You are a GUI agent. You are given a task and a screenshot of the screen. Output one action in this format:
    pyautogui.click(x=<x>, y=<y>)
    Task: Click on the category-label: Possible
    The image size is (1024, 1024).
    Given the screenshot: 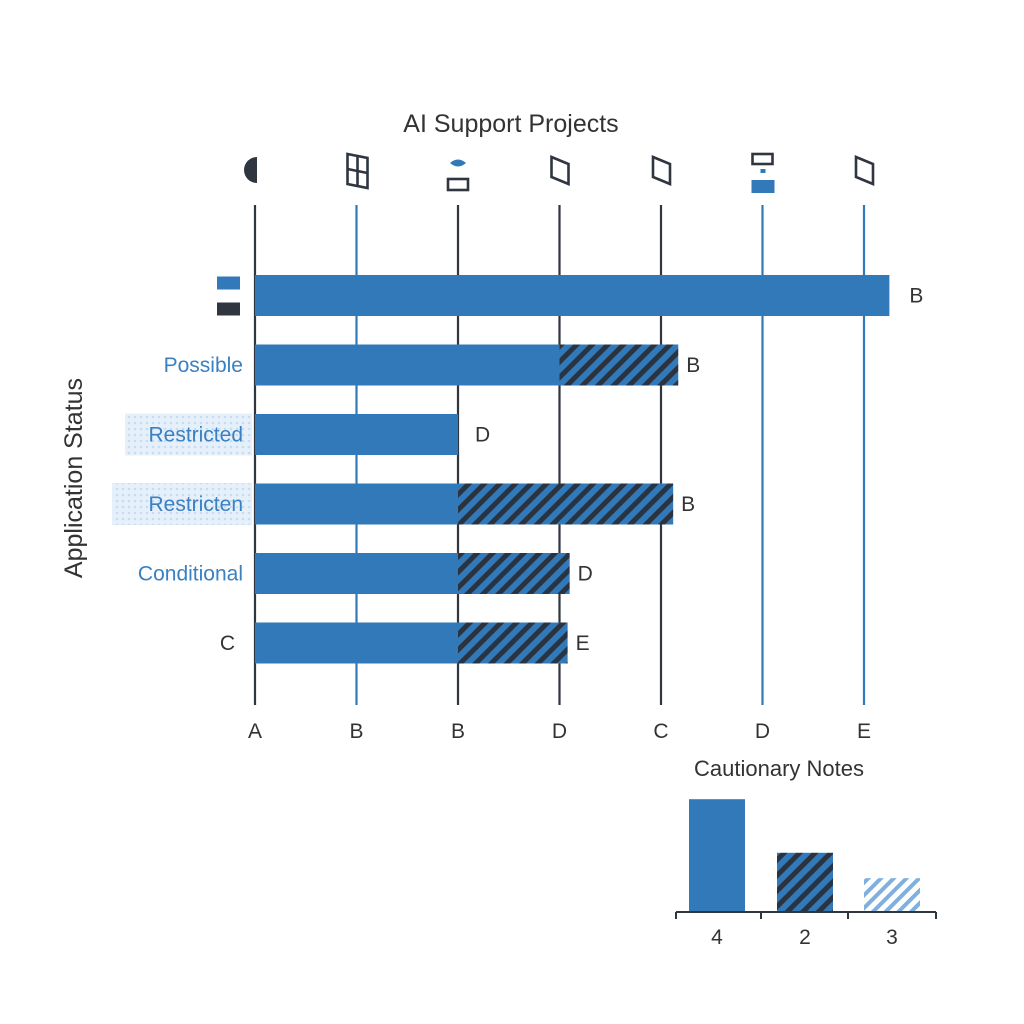 What is the action you would take?
    pyautogui.click(x=203, y=365)
    